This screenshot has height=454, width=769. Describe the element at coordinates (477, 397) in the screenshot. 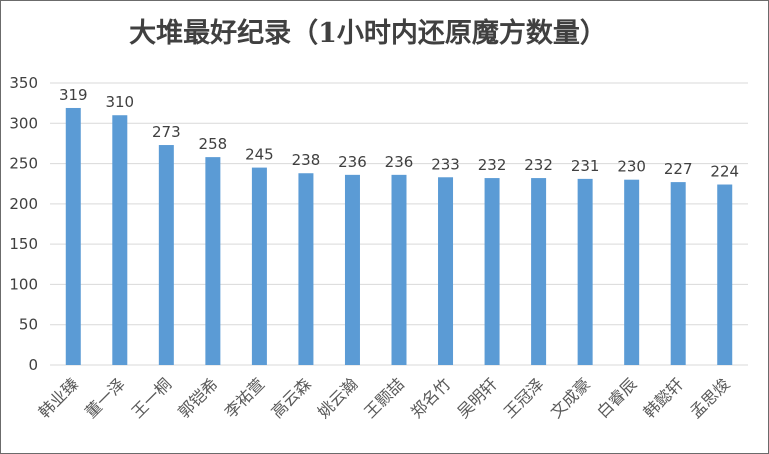

I see `x-tick-label: 吴明轩` at that location.